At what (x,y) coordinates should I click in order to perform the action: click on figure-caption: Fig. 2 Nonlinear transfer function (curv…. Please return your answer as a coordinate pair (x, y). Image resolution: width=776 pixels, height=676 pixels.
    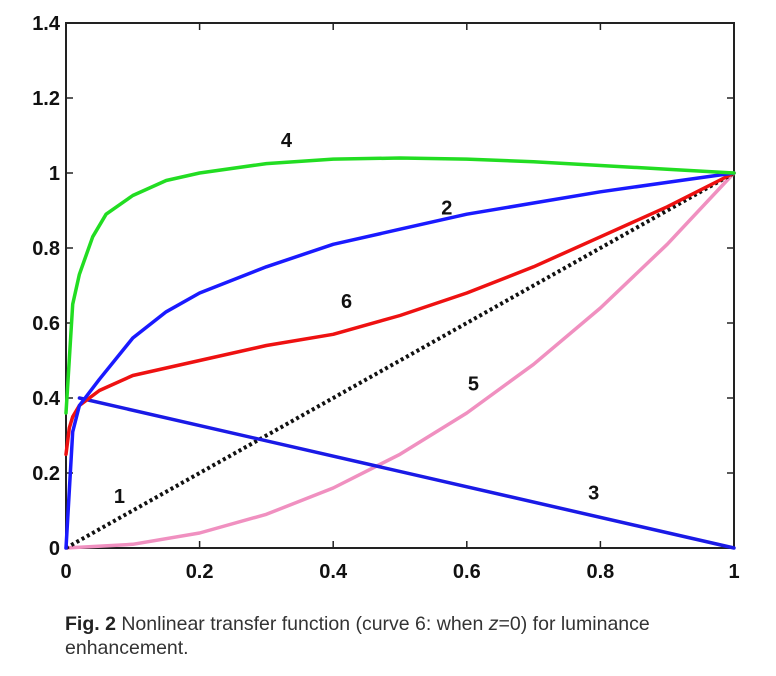
    Looking at the image, I should click on (405, 636).